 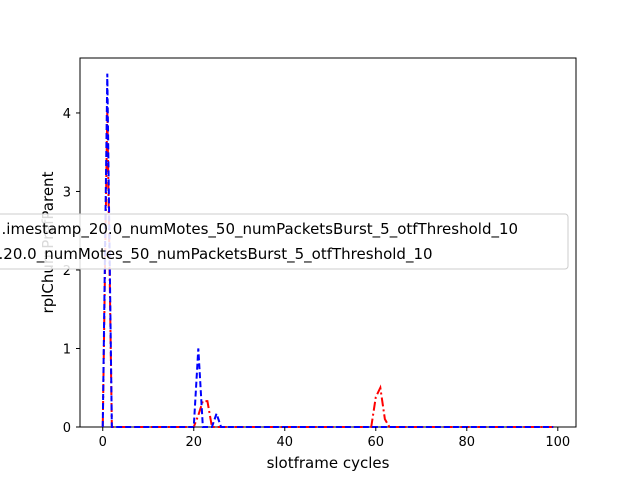 I want to click on y-axis-ticks: 0 1 2 3 4, so click(x=71, y=271).